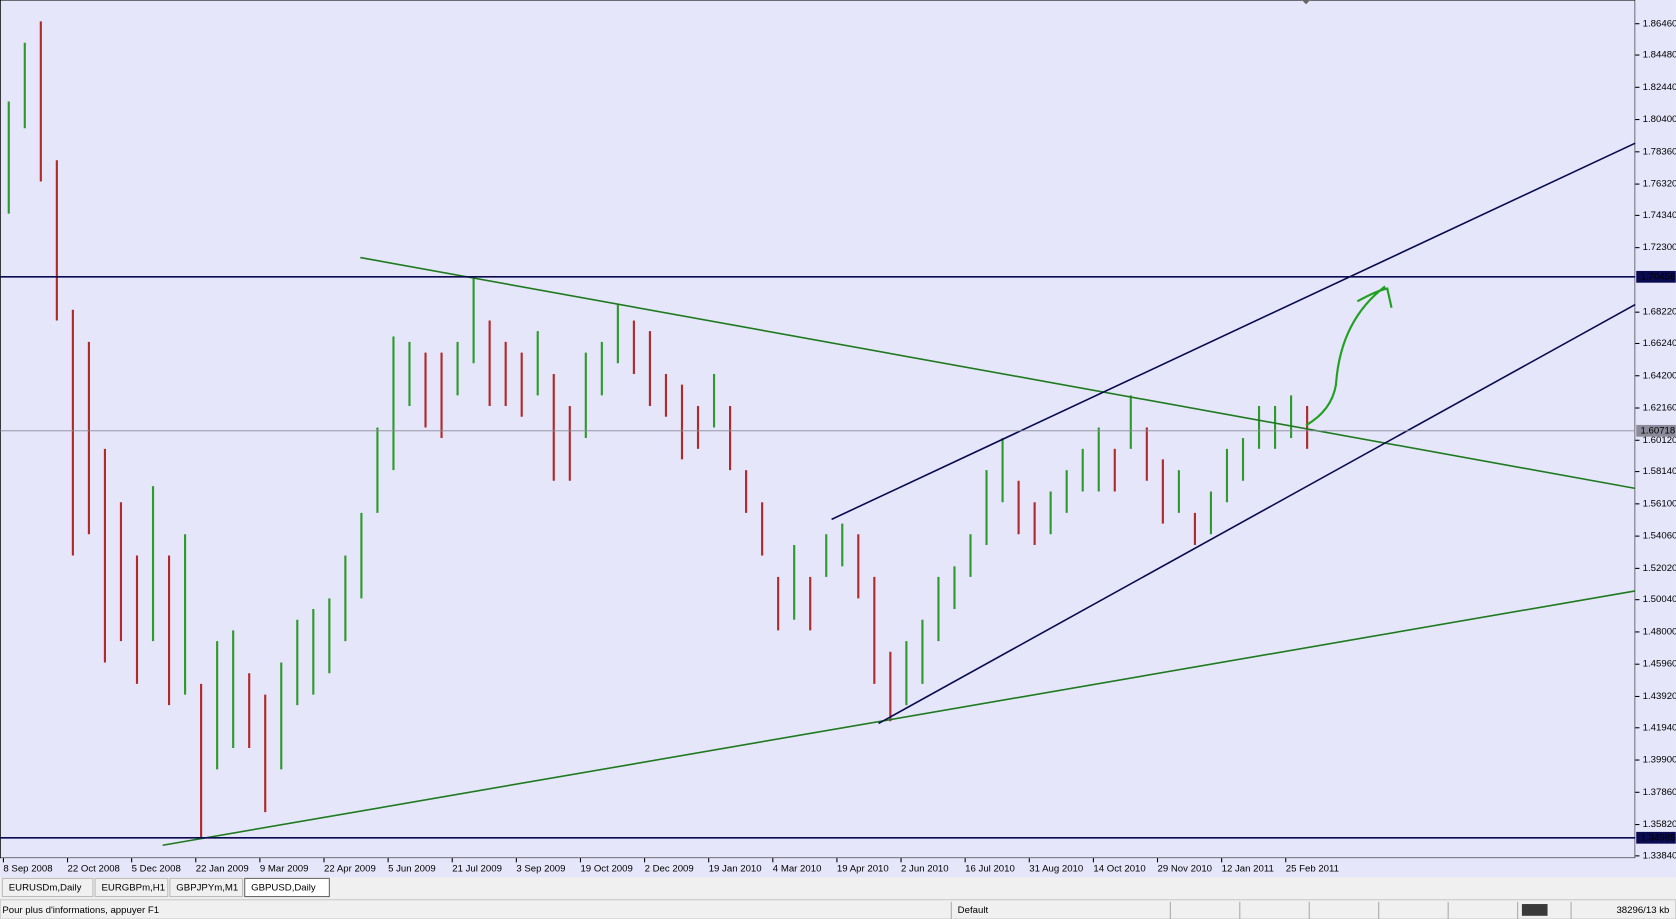 Image resolution: width=1676 pixels, height=919 pixels. Describe the element at coordinates (284, 868) in the screenshot. I see `x-tick-label: 9 Mar 2009` at that location.